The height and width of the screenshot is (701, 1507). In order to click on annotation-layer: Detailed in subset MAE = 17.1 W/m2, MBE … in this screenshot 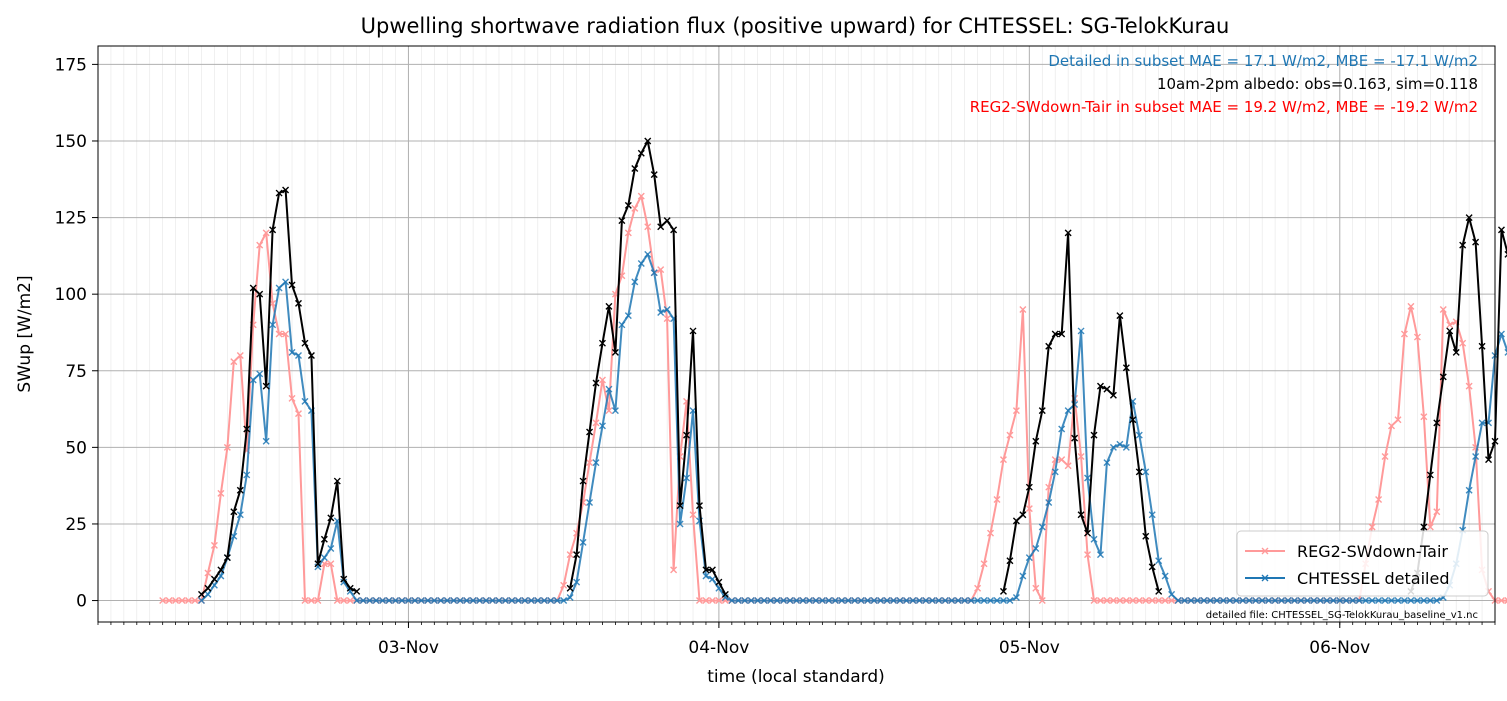, I will do `click(1224, 84)`.